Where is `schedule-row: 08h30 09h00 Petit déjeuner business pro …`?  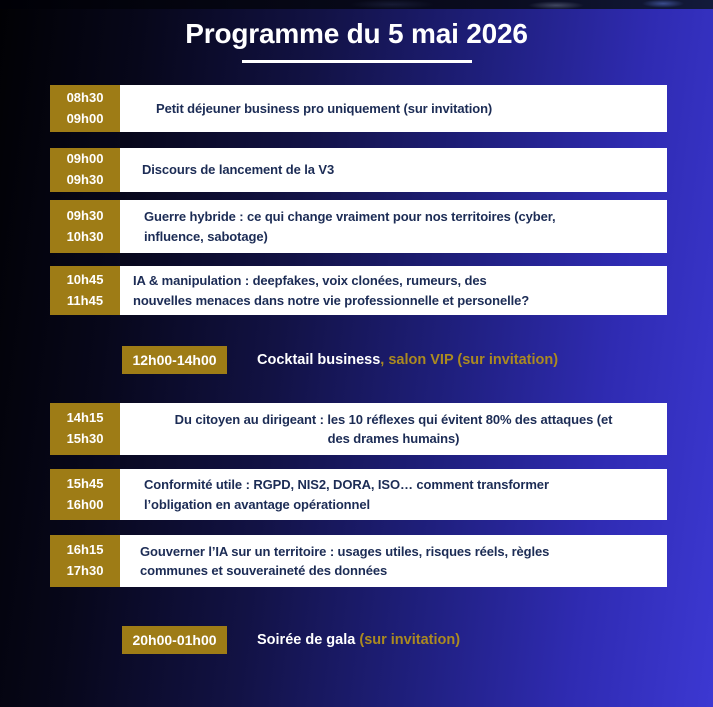
schedule-row: 08h30 09h00 Petit déjeuner business pro … is located at coordinates (358, 108).